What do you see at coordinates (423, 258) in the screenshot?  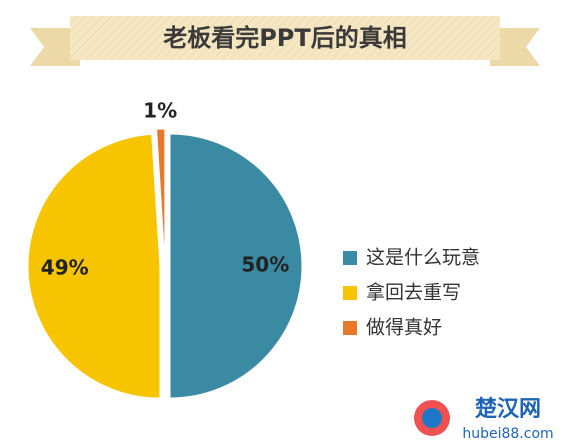 I see `legend-label: 这是什么玩意` at bounding box center [423, 258].